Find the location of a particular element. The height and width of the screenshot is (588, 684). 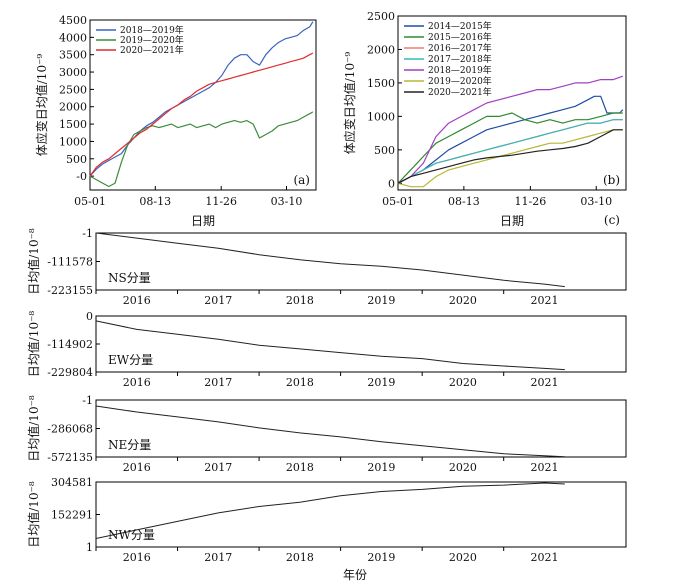

strip-EW-ylabel: 日均值/10⁻⁸ is located at coordinates (33, 344).